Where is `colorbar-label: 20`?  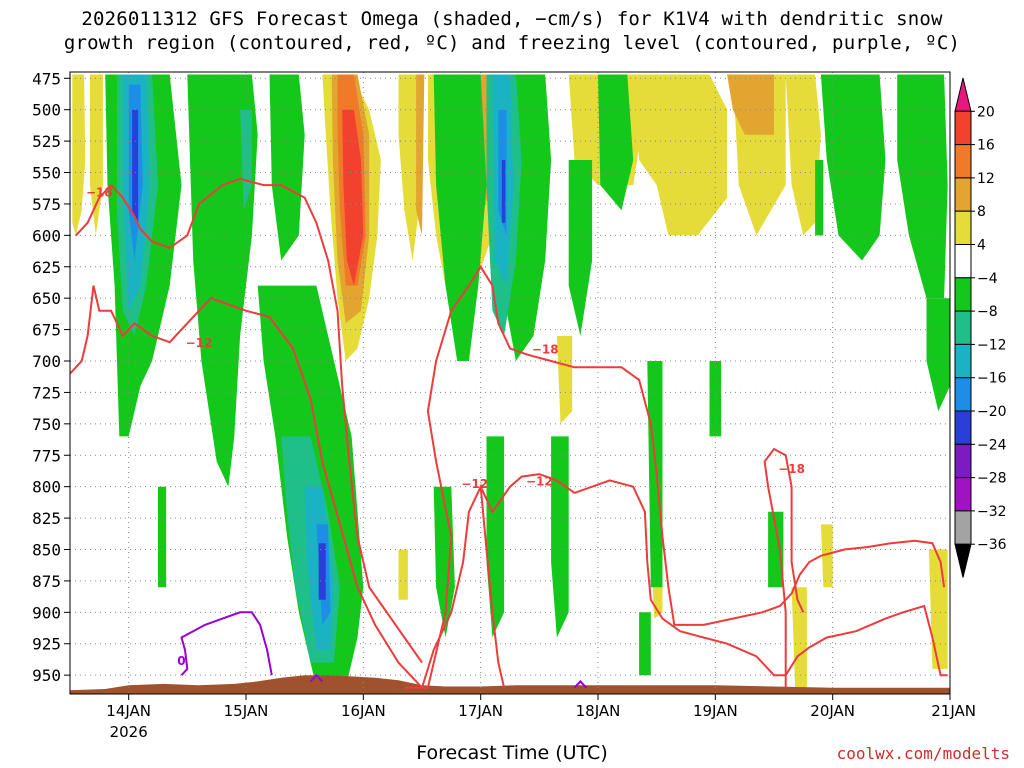
colorbar-label: 20 is located at coordinates (986, 112).